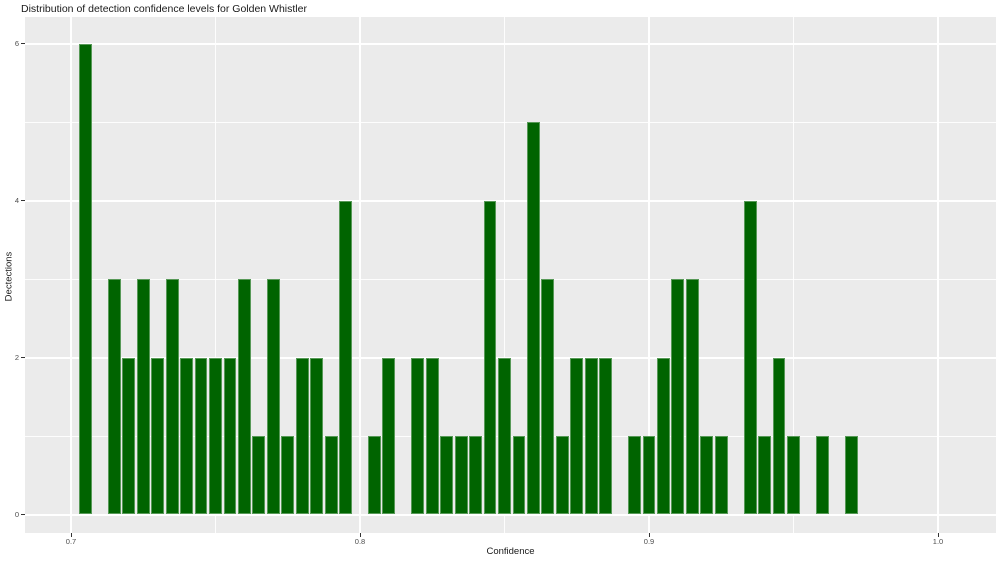 This screenshot has width=1000, height=563. Describe the element at coordinates (16, 514) in the screenshot. I see `y-tick-label: 0` at that location.